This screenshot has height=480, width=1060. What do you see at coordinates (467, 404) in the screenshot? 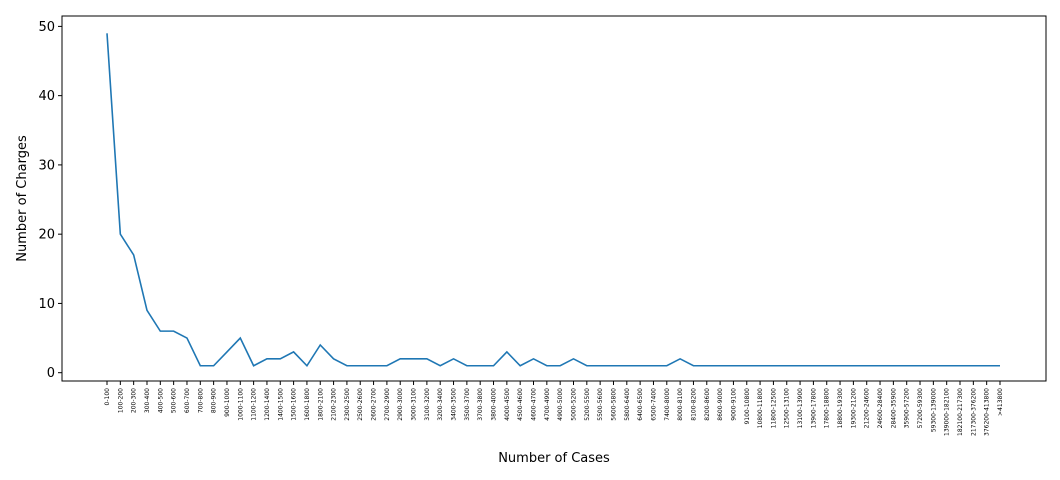
I see `x-tick-label: 3500-3700` at bounding box center [467, 404].